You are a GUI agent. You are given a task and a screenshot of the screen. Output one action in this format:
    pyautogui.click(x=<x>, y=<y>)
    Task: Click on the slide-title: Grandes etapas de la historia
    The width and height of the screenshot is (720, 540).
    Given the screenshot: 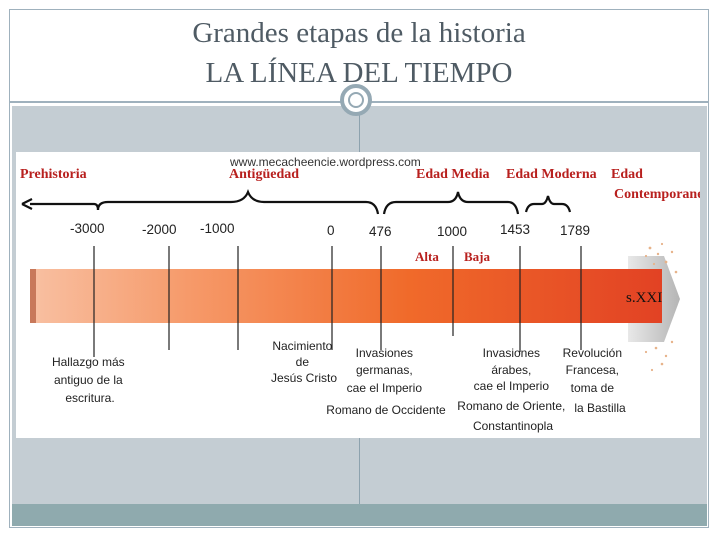 What is the action you would take?
    pyautogui.click(x=359, y=33)
    